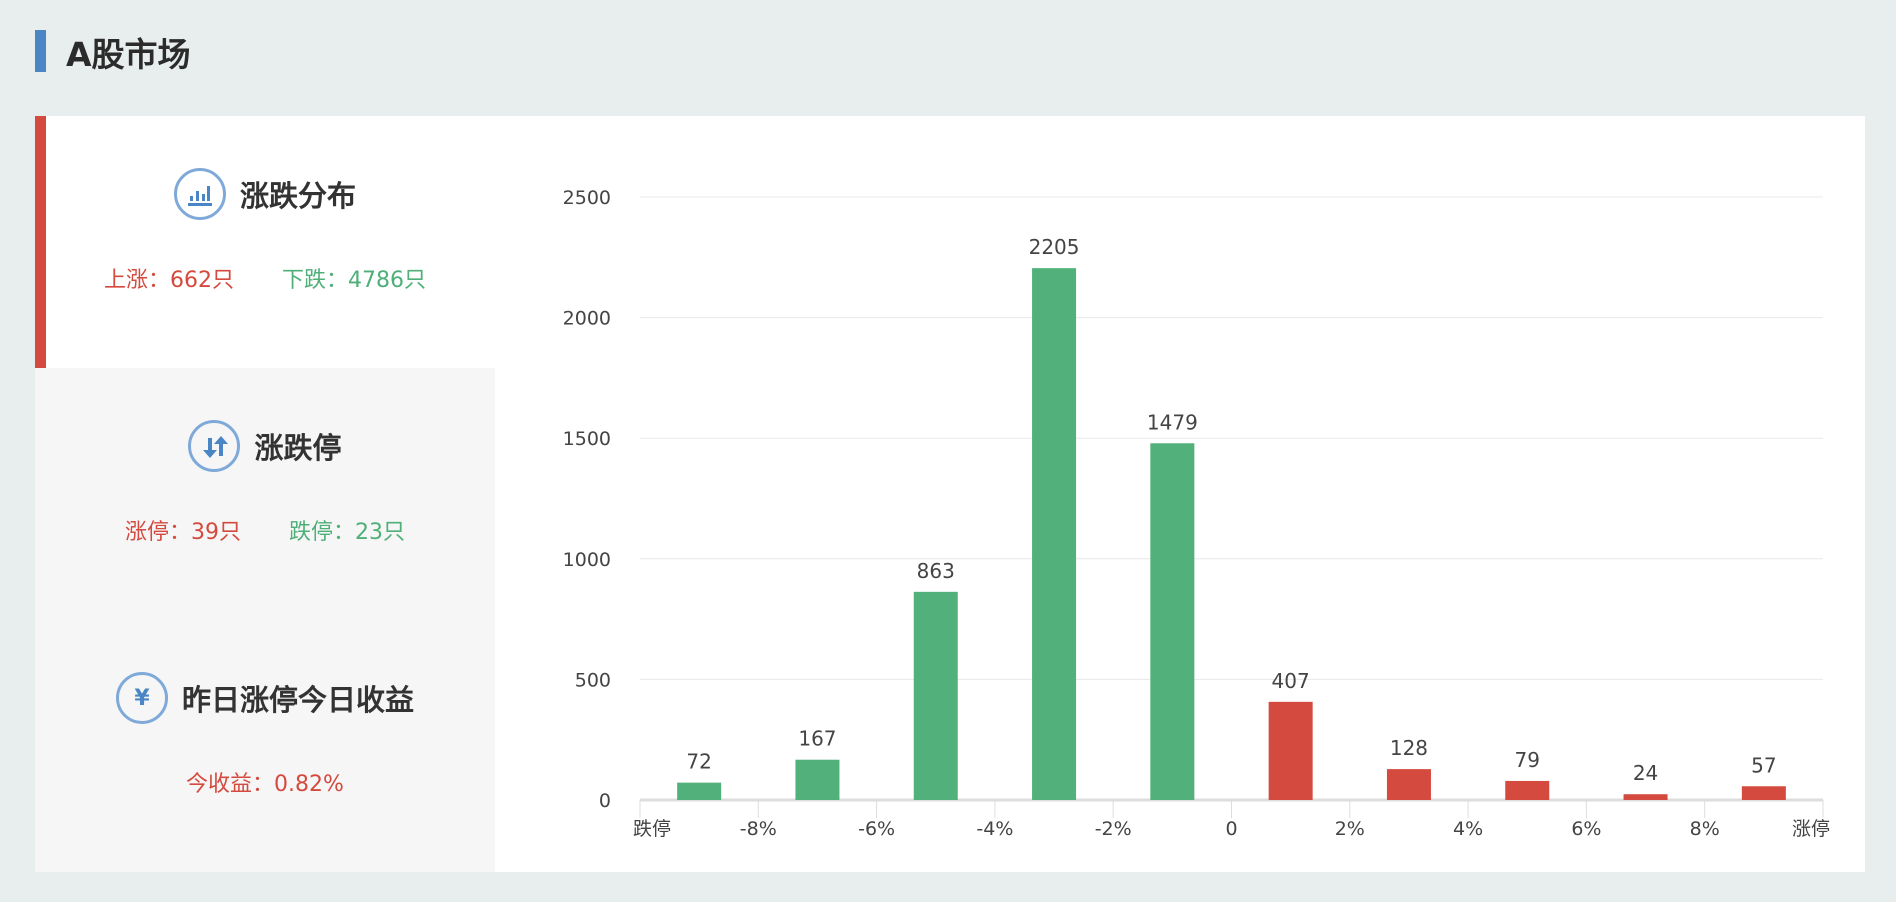 This screenshot has height=902, width=1896. Describe the element at coordinates (587, 198) in the screenshot. I see `y-tick-label: 2500` at that location.